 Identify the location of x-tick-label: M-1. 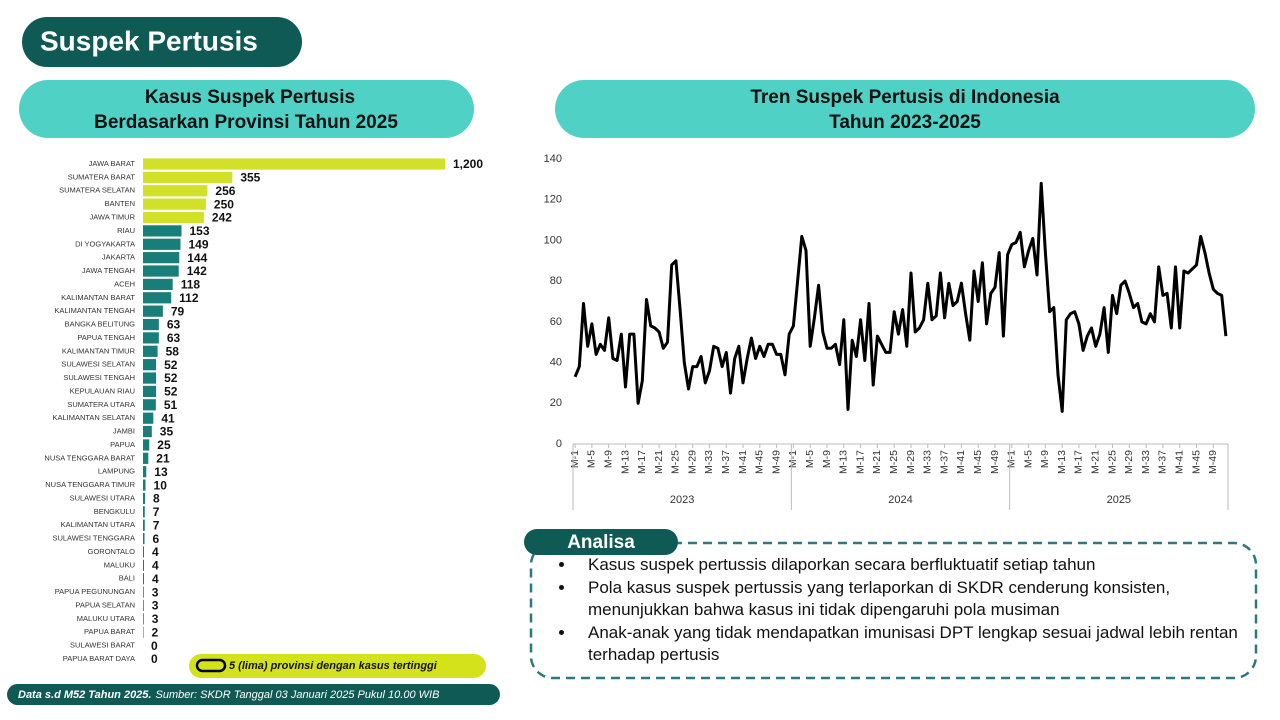
(1012, 459).